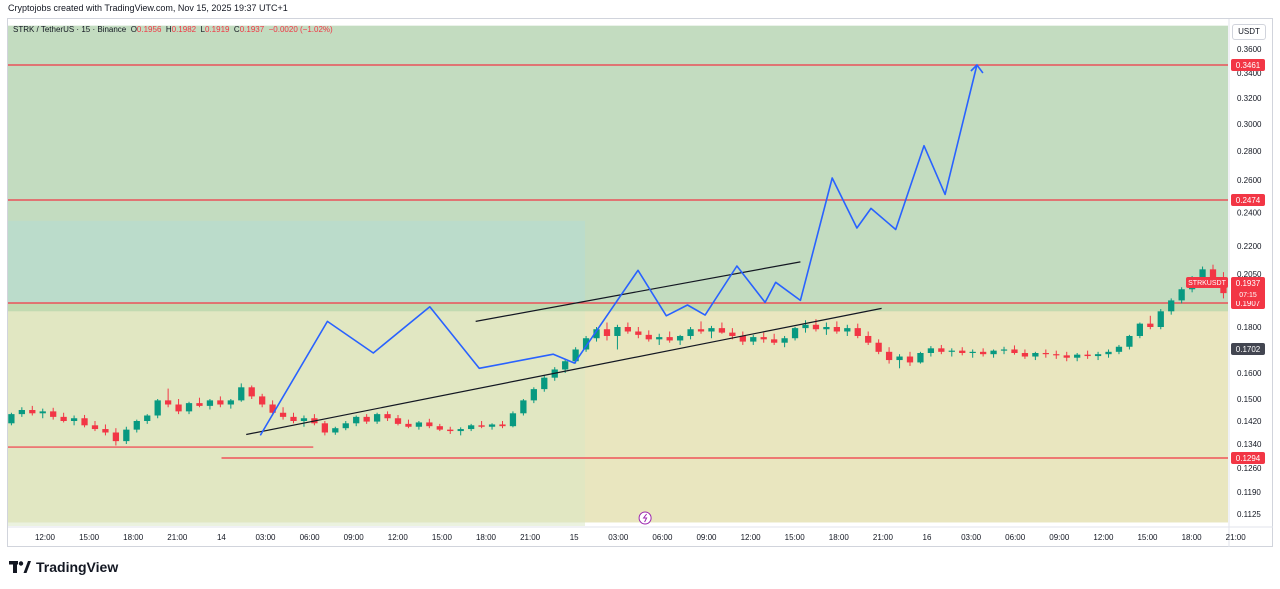  I want to click on tradingview-brand-name: TradingView, so click(77, 567).